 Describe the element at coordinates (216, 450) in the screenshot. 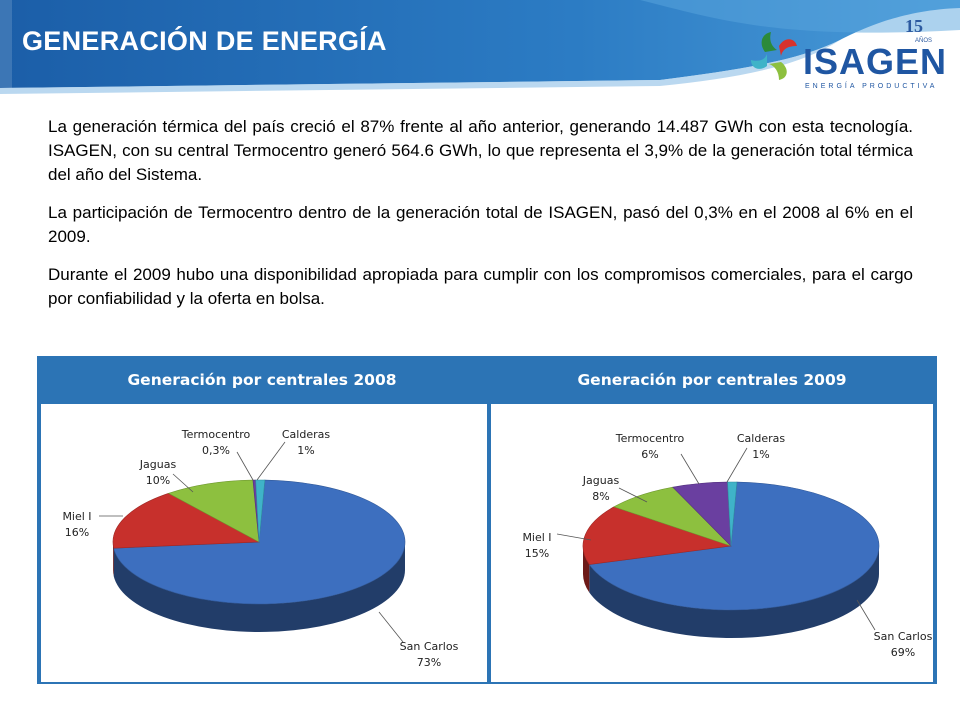

I see `slice-value-termocentro: 0,3%` at that location.